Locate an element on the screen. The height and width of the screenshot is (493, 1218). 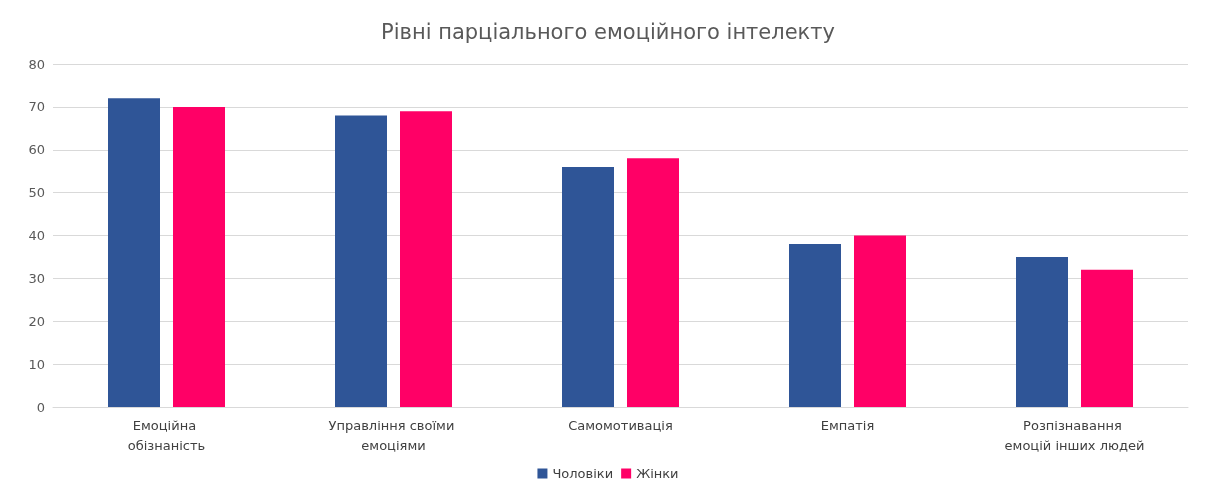
y-tick-label: 0 is located at coordinates (40, 407).